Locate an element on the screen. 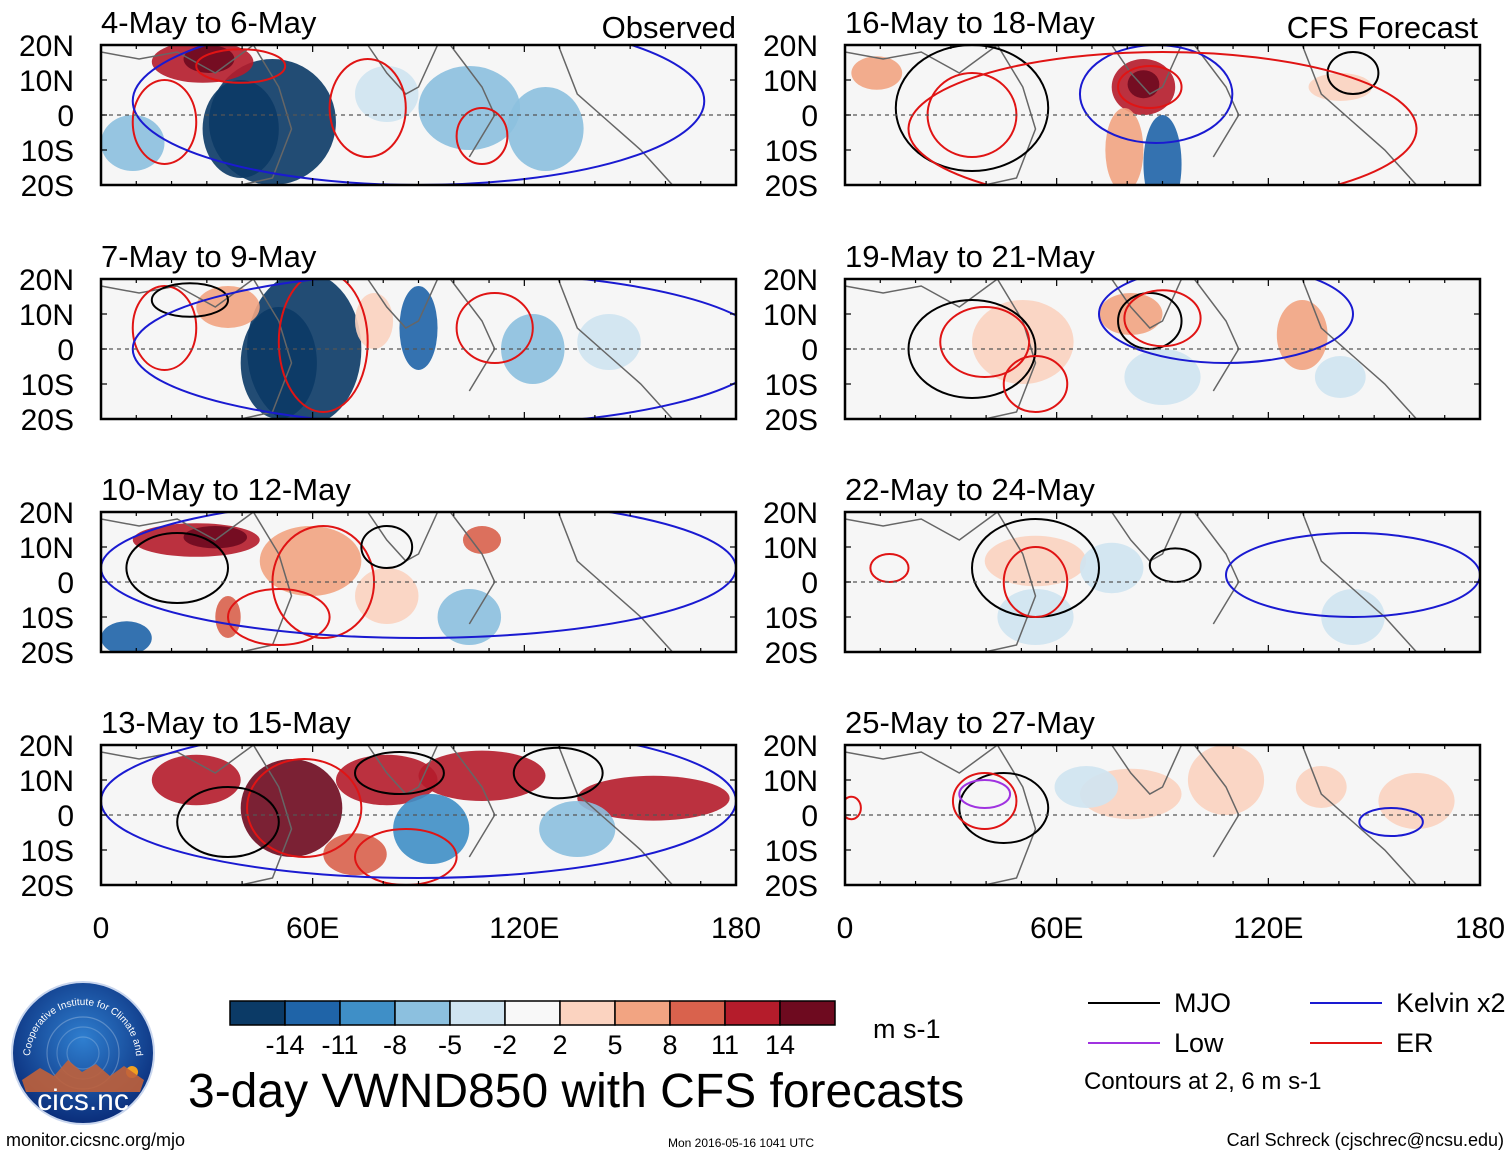 The height and width of the screenshot is (1158, 1510). lon-tick-label: 60E is located at coordinates (1056, 928).